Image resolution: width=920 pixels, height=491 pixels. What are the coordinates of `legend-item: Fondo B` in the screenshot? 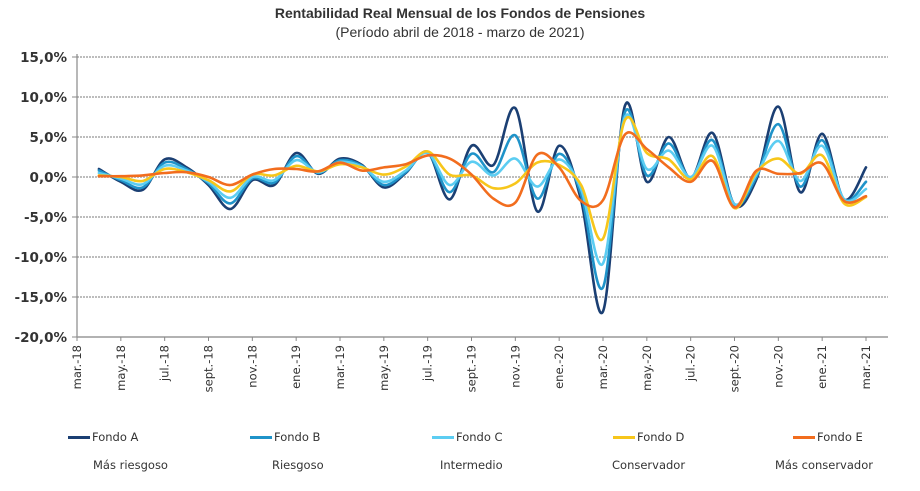 It's located at (285, 437).